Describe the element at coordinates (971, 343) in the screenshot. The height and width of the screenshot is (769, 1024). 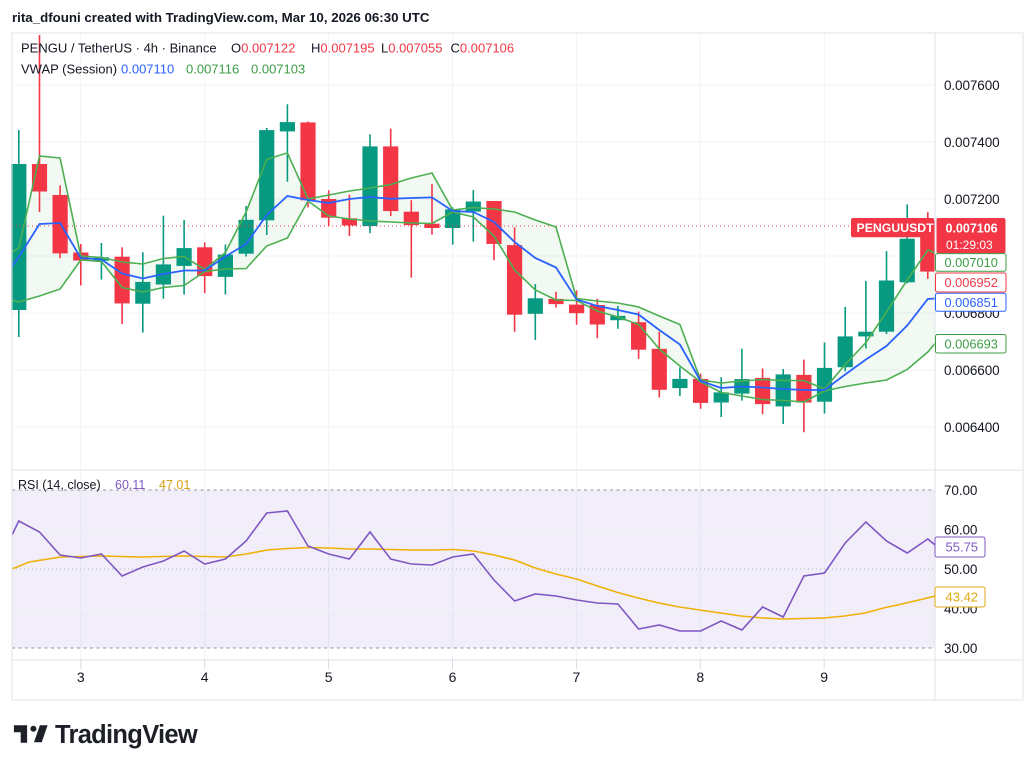
I see `svg-text: 0.006693` at that location.